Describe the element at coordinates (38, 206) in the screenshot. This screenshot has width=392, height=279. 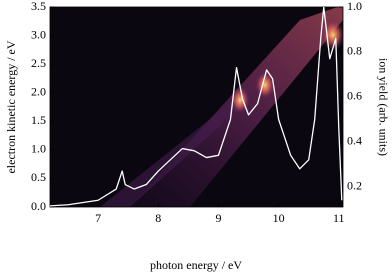
I see `y-tick-label: 0.0` at that location.